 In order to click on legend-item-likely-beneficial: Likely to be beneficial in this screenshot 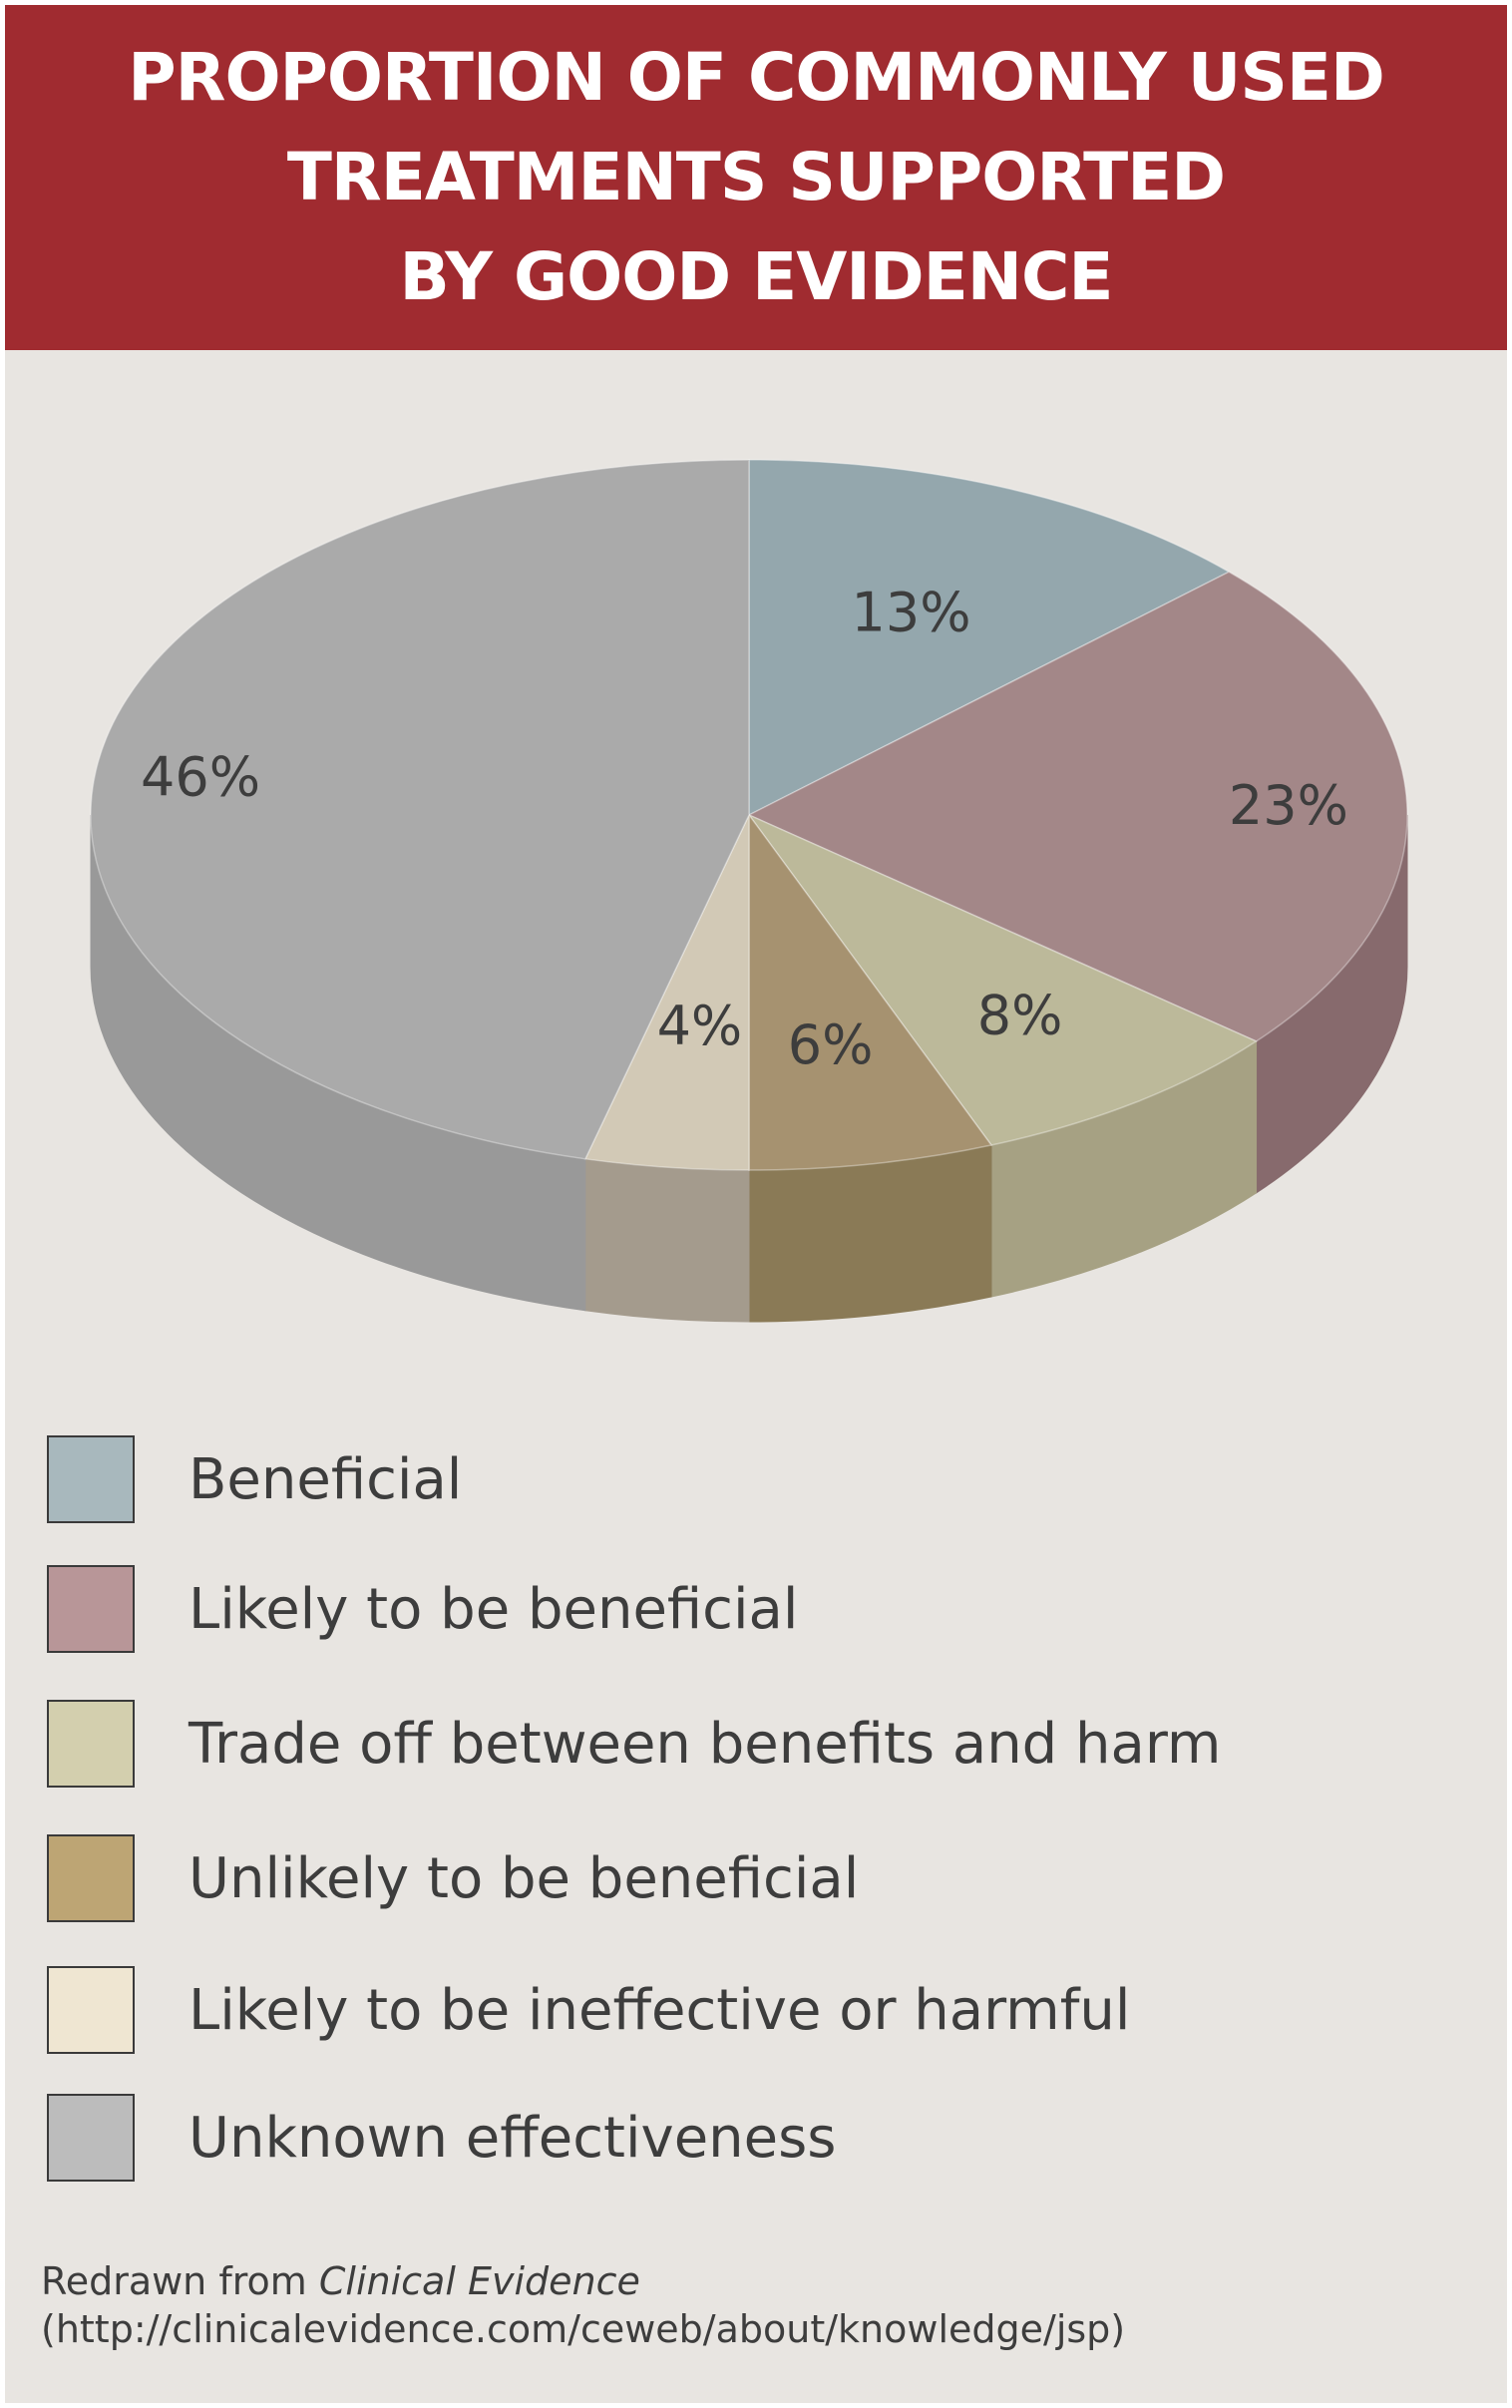, I will do `click(695, 1609)`.